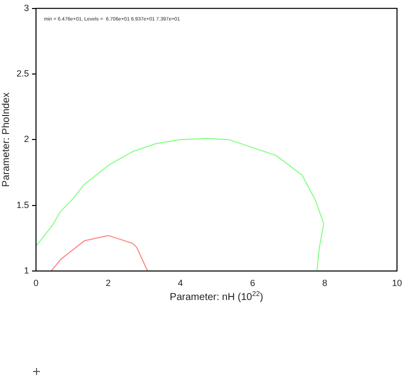 The image size is (405, 376). Describe the element at coordinates (22, 73) in the screenshot. I see `y-tick-label: 2.5` at that location.